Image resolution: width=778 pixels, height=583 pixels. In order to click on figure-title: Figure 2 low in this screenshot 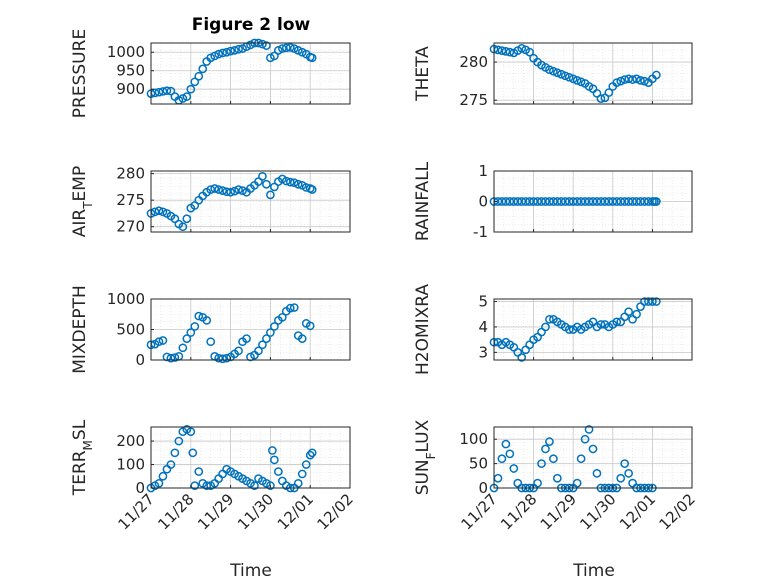, I will do `click(251, 25)`.